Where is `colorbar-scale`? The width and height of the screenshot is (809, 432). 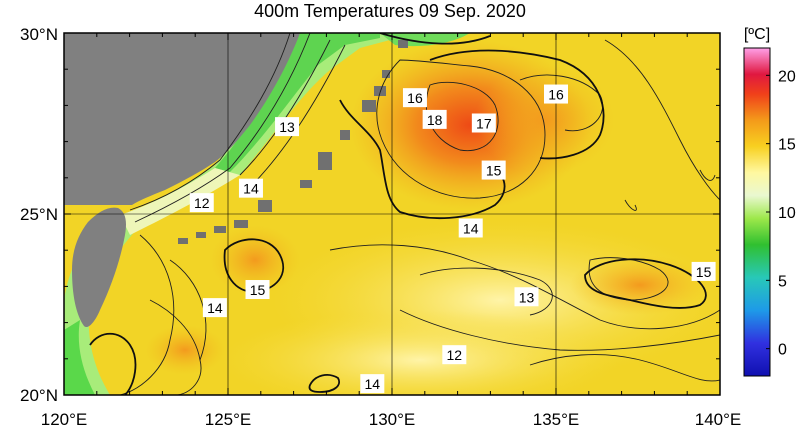 colorbar-scale is located at coordinates (757, 212).